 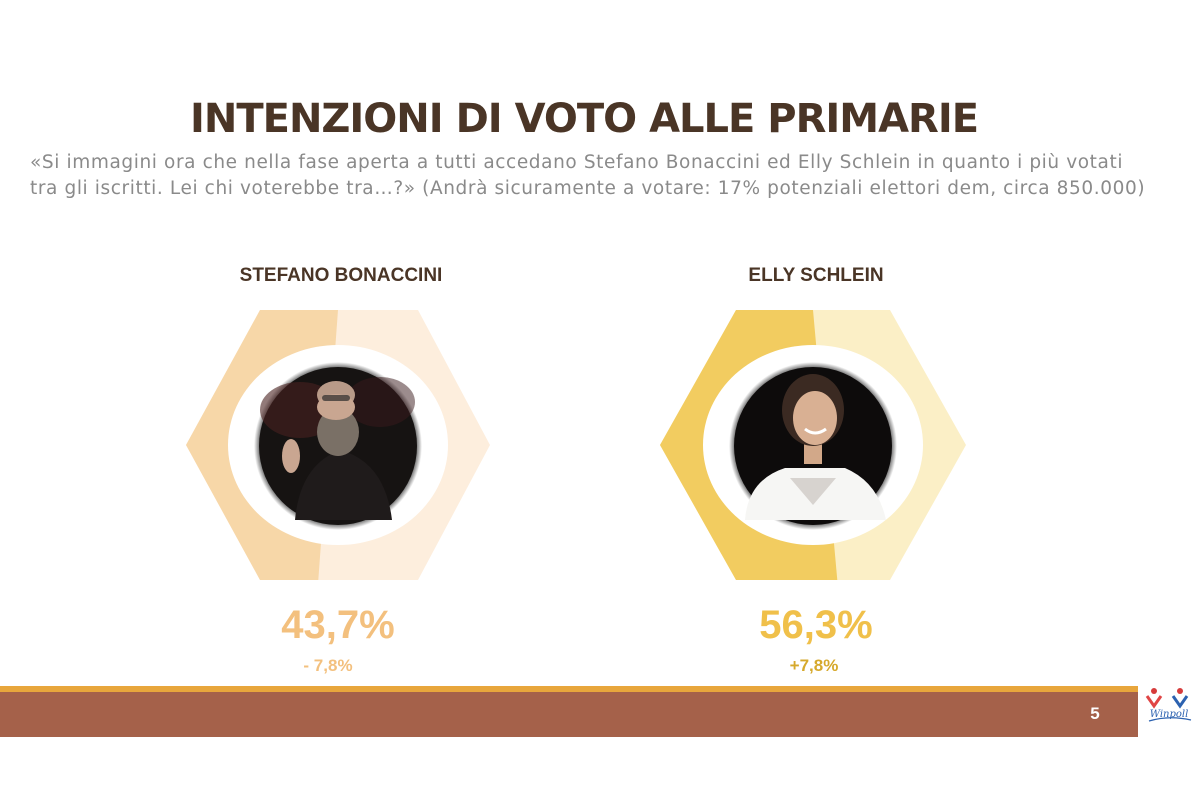 What do you see at coordinates (569, 714) in the screenshot?
I see `footer-bar` at bounding box center [569, 714].